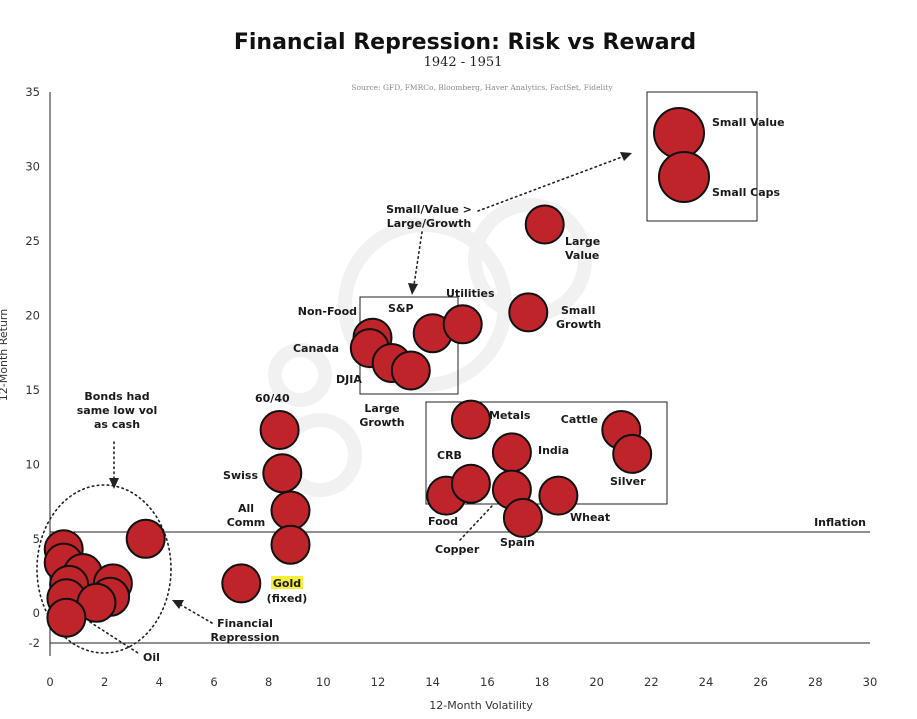 This screenshot has height=719, width=917. What do you see at coordinates (34, 643) in the screenshot?
I see `y-tick-label: -2` at bounding box center [34, 643].